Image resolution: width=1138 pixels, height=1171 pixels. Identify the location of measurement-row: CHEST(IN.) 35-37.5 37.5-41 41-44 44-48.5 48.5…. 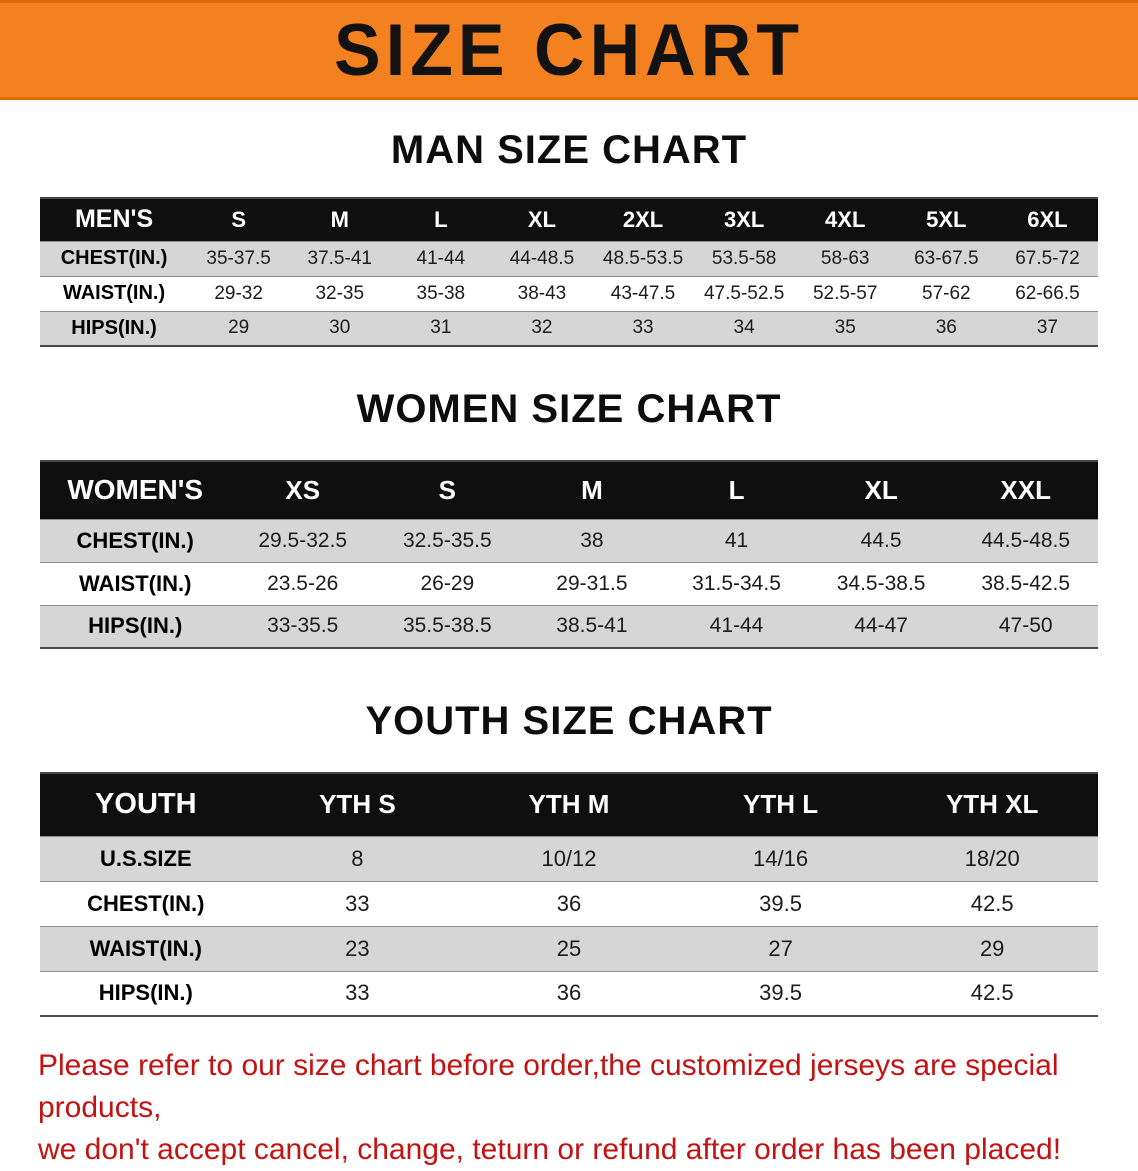
(569, 258).